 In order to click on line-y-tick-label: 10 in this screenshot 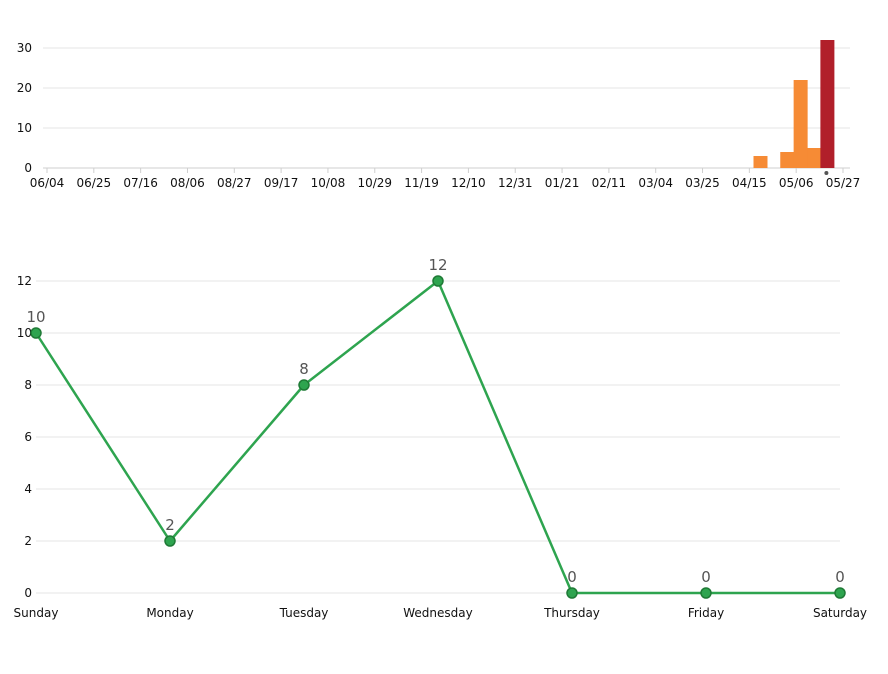, I will do `click(24, 333)`.